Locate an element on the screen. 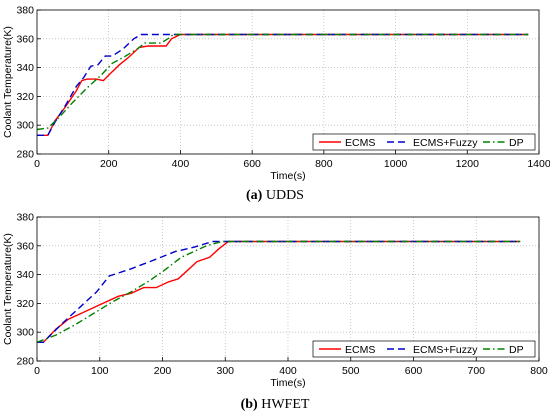  caption-letter: (b) is located at coordinates (249, 404).